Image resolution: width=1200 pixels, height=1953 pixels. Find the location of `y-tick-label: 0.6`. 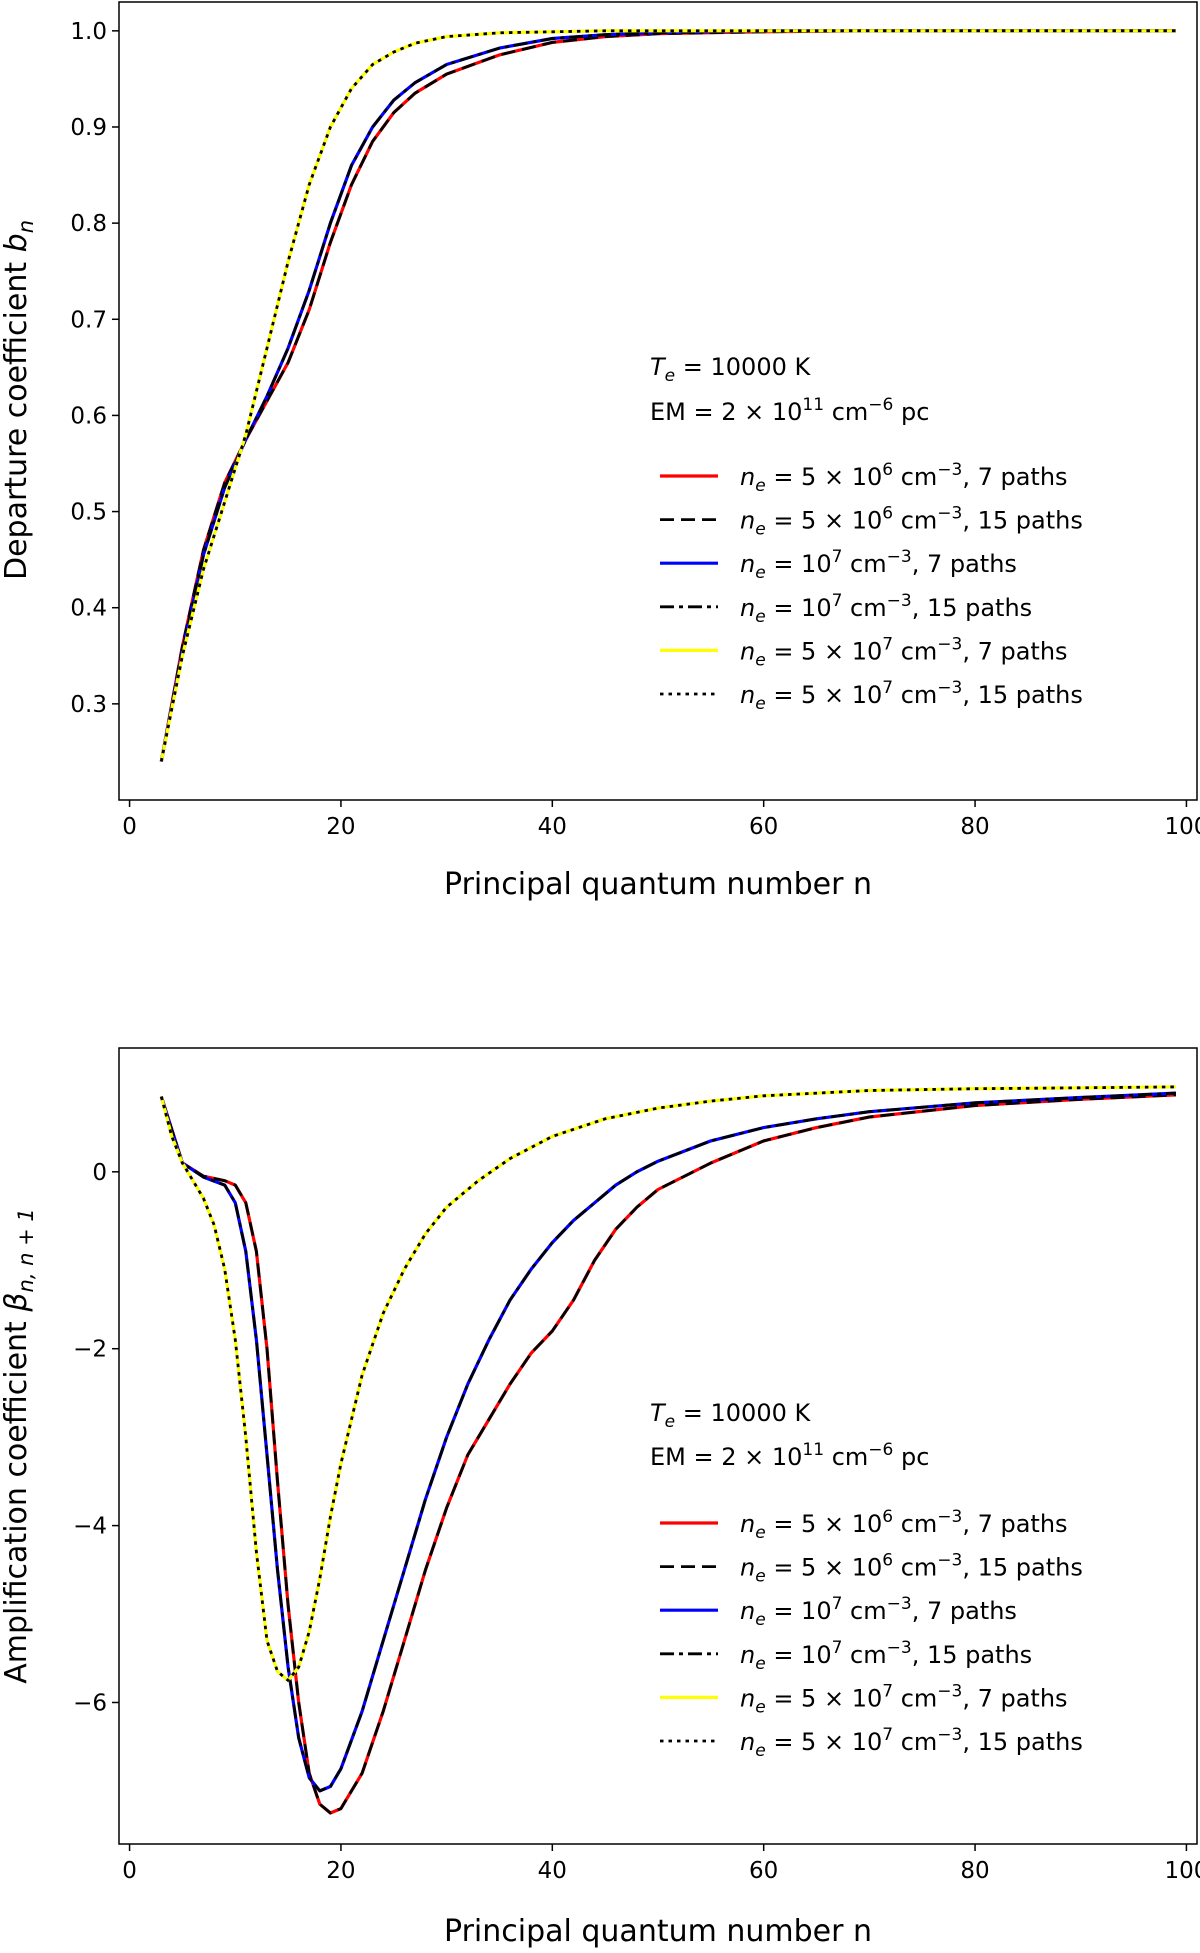

y-tick-label: 0.6 is located at coordinates (88, 416).